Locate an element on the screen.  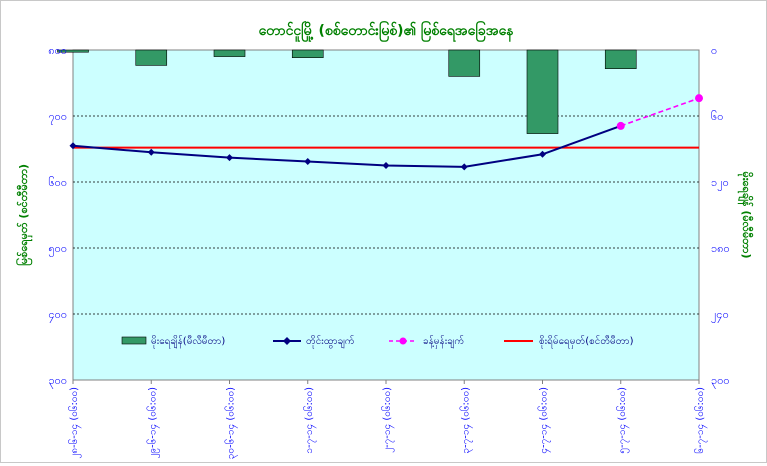
y-right-tick-label: ၃၀၀ is located at coordinates (720, 381).